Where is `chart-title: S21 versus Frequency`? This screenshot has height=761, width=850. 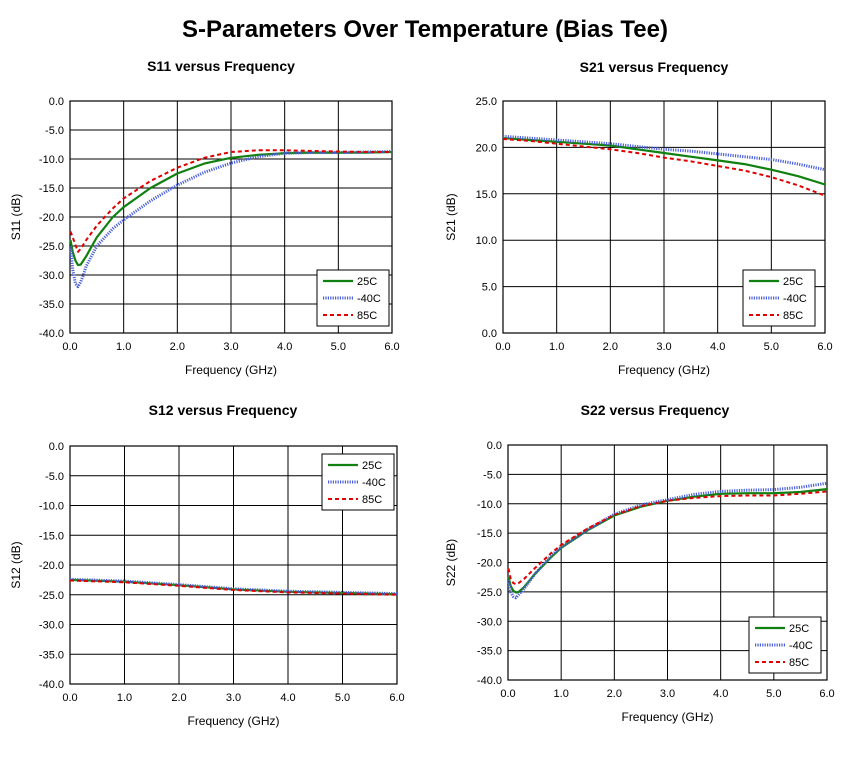 chart-title: S21 versus Frequency is located at coordinates (654, 67).